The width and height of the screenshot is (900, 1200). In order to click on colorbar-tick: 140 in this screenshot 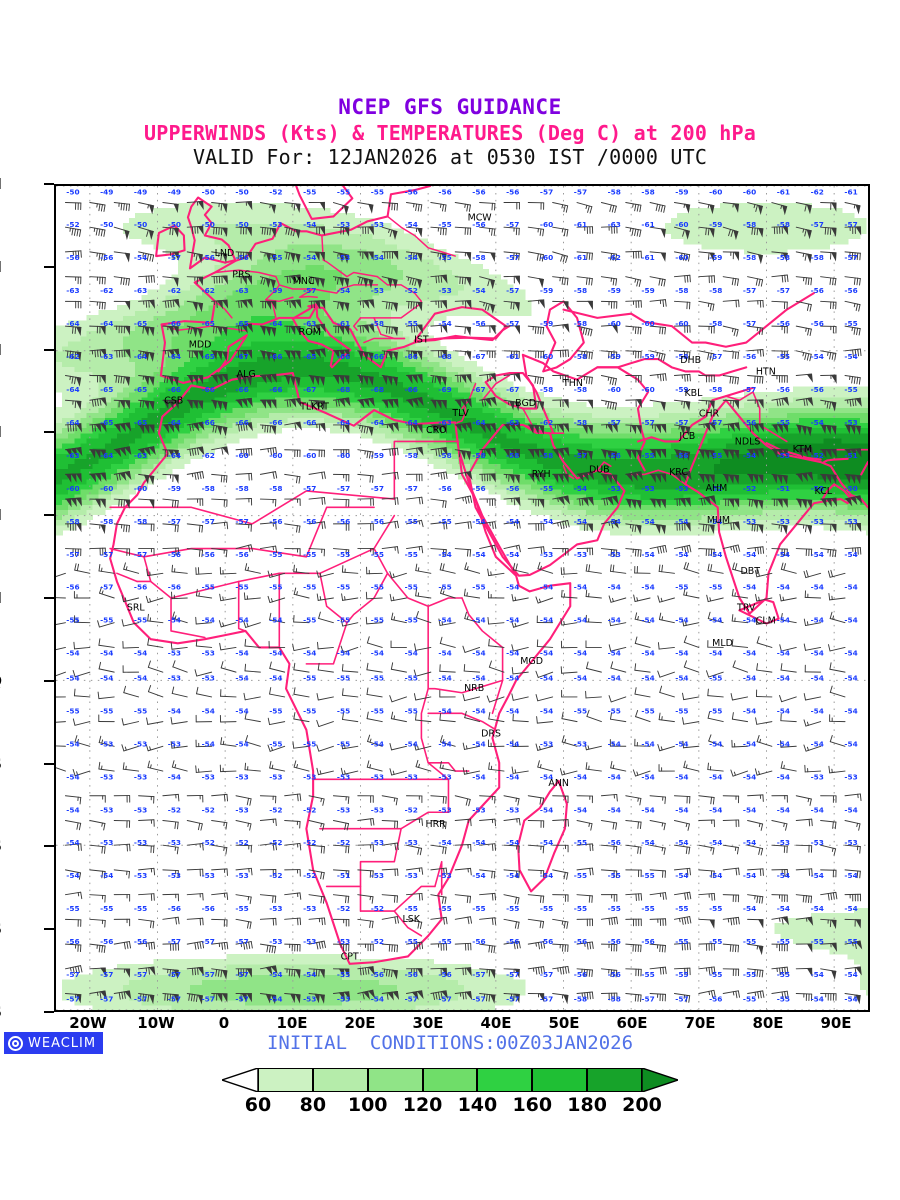, I will do `click(477, 1105)`.